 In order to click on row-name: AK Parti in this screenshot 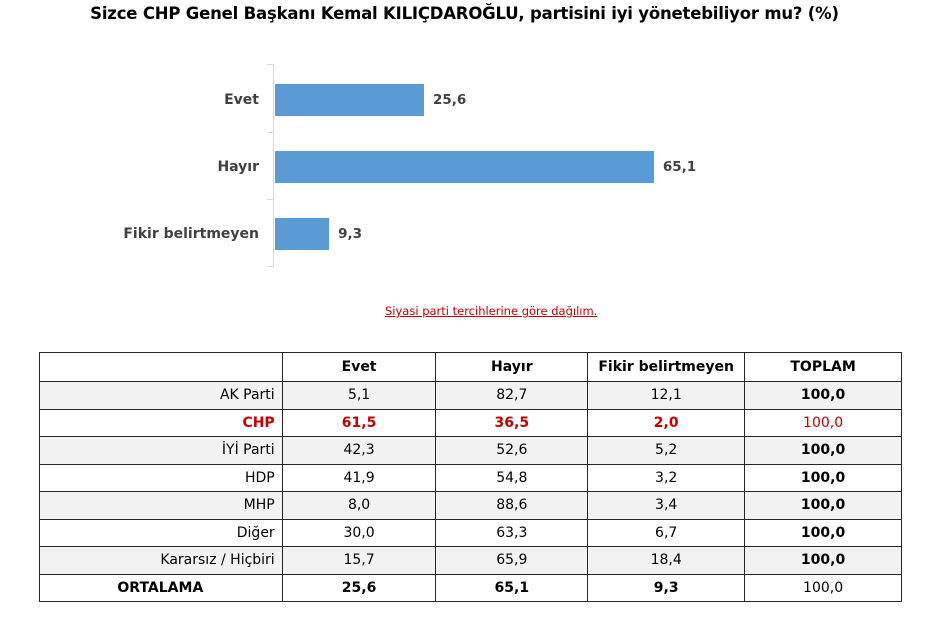, I will do `click(161, 395)`.